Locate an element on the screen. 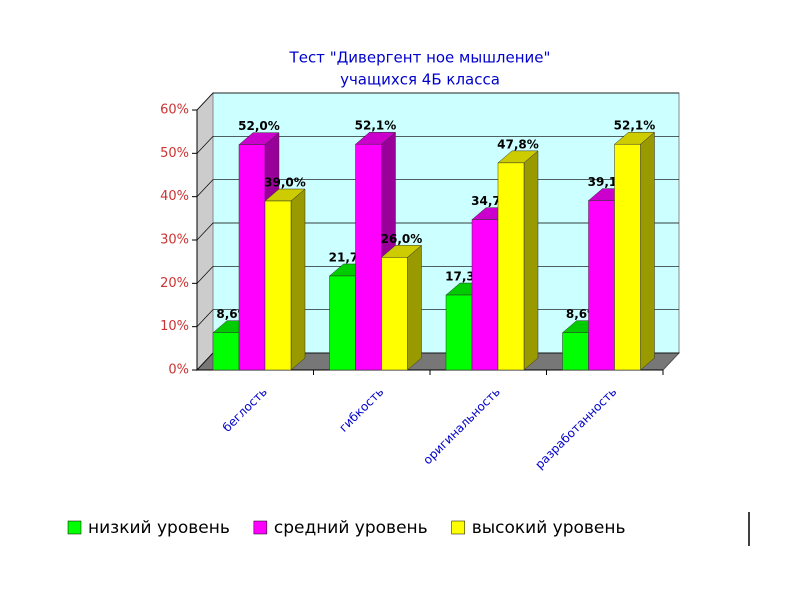  x-tick-label: беглость is located at coordinates (245, 410).